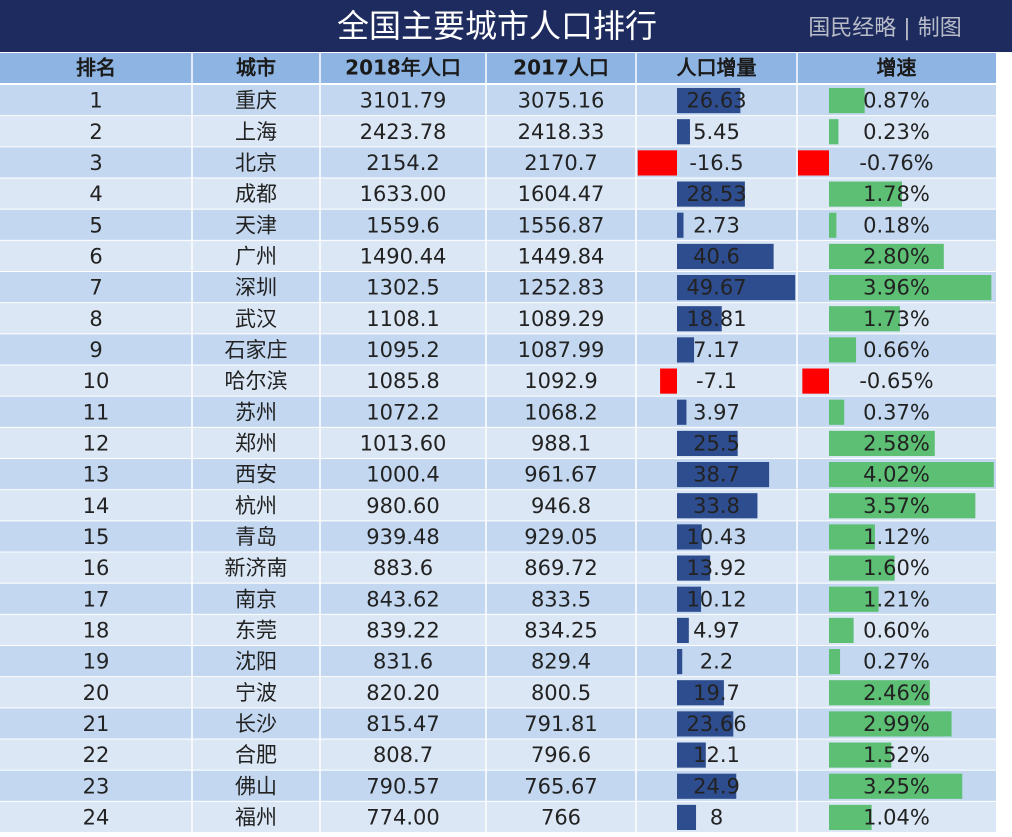 Image resolution: width=1012 pixels, height=837 pixels. I want to click on cell: 0.23%, so click(896, 132).